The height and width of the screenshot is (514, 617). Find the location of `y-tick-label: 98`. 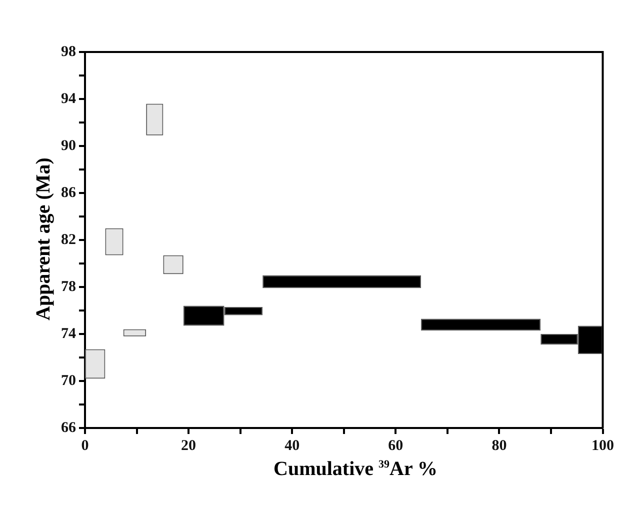

y-tick-label: 98 is located at coordinates (68, 52).